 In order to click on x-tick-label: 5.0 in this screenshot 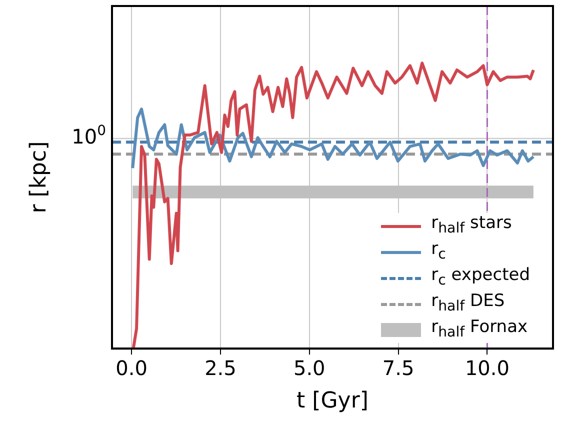, I will do `click(309, 368)`.